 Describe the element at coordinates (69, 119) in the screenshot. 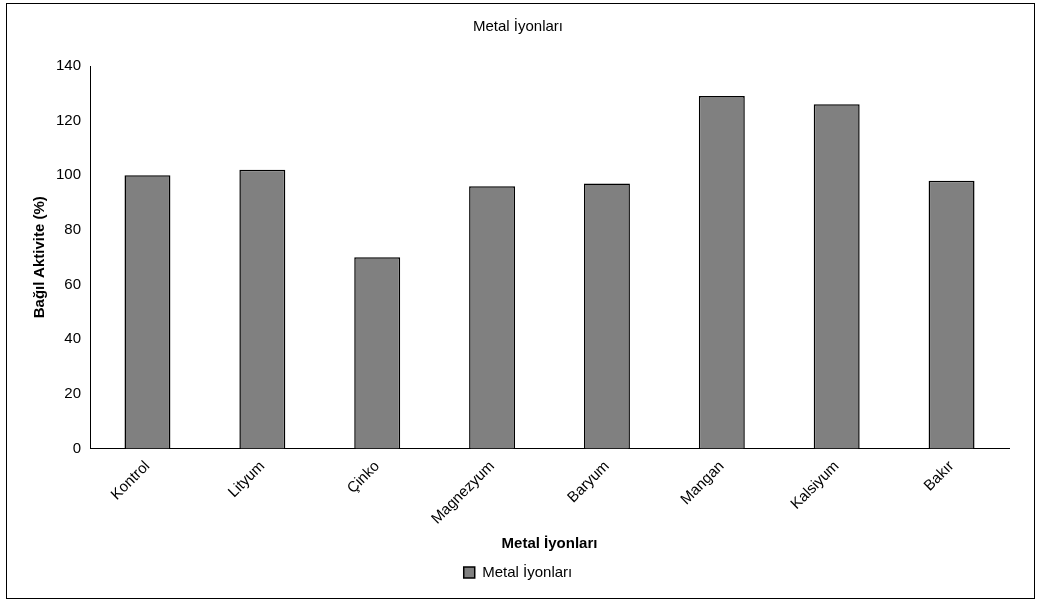

I see `y-tick-label: 120` at that location.